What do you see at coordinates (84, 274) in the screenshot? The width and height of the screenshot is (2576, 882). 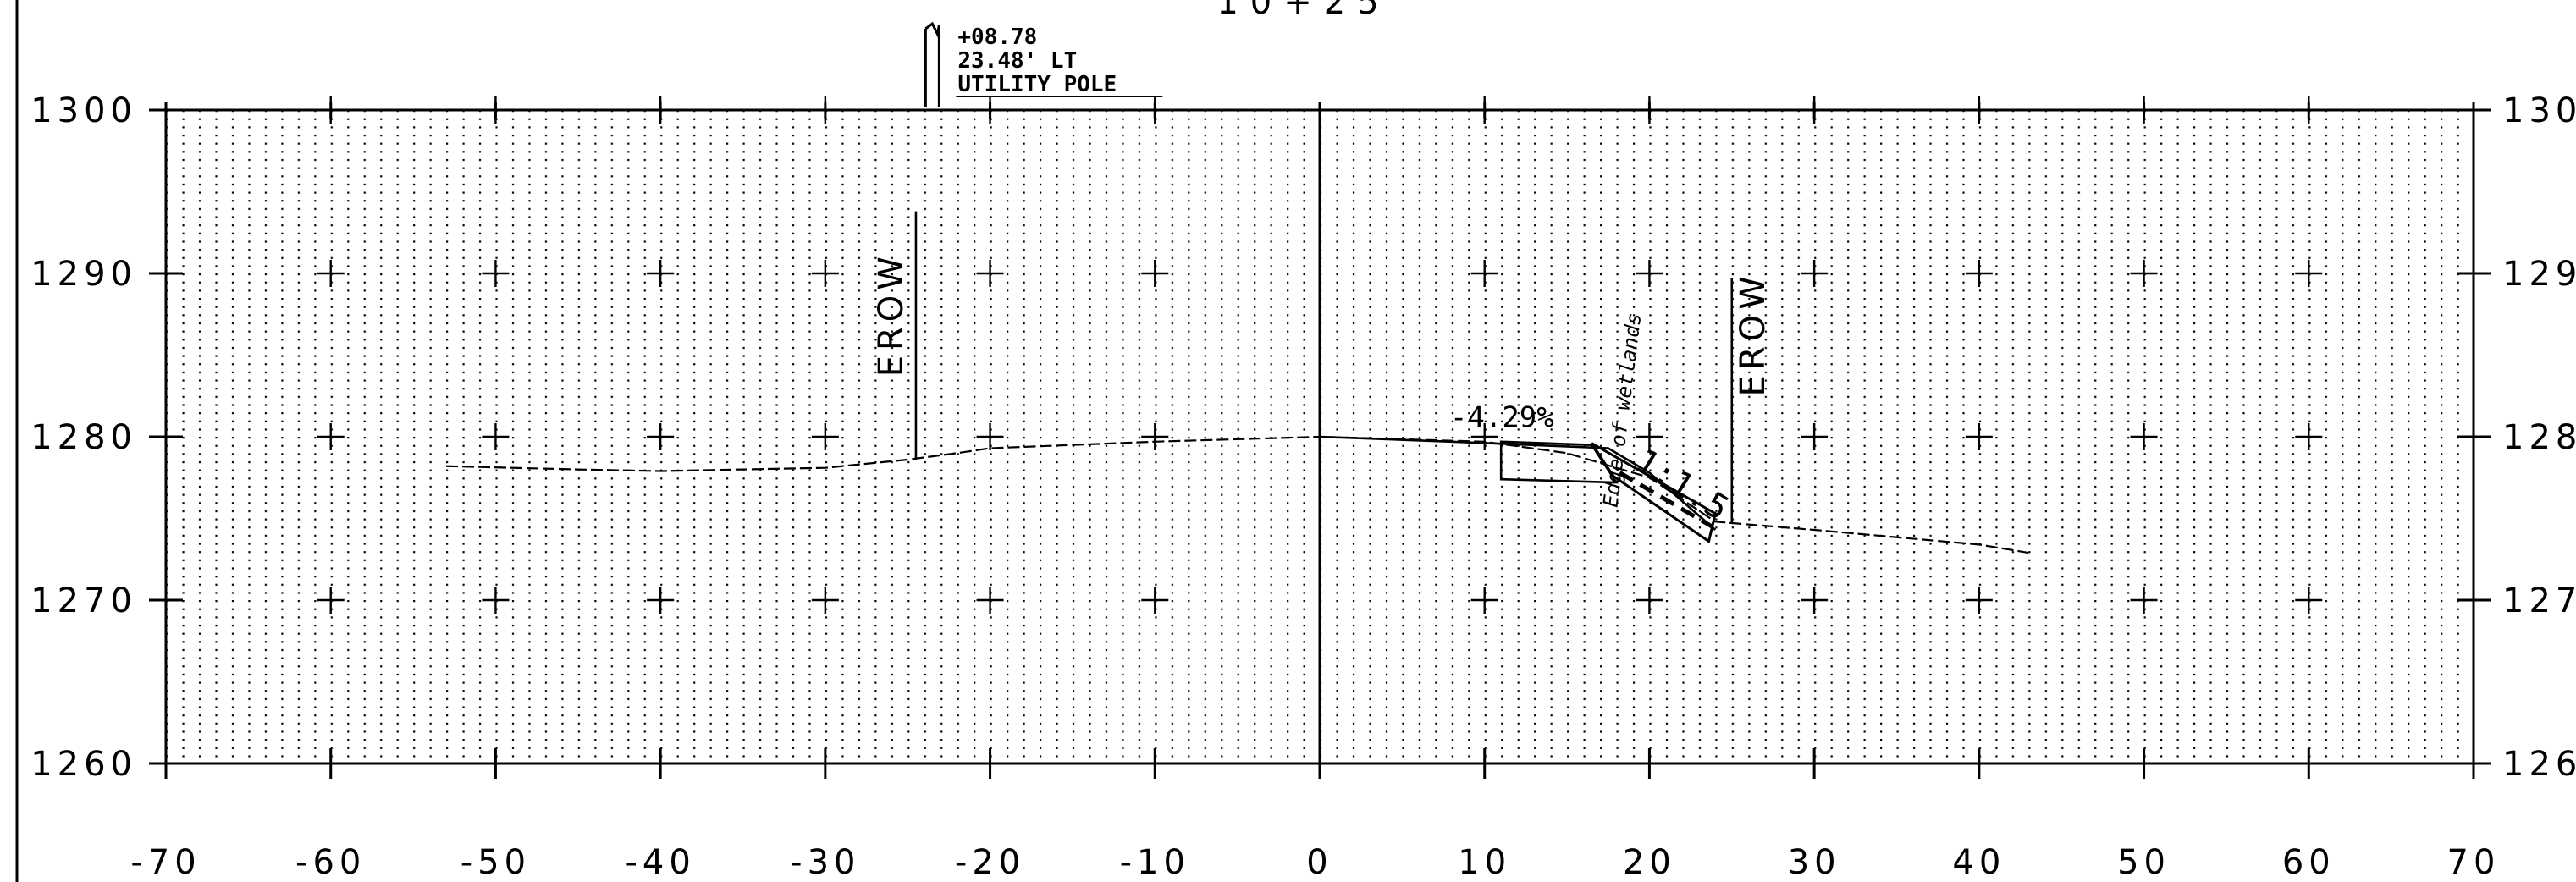 I see `y-tick-label-left: 1290` at bounding box center [84, 274].